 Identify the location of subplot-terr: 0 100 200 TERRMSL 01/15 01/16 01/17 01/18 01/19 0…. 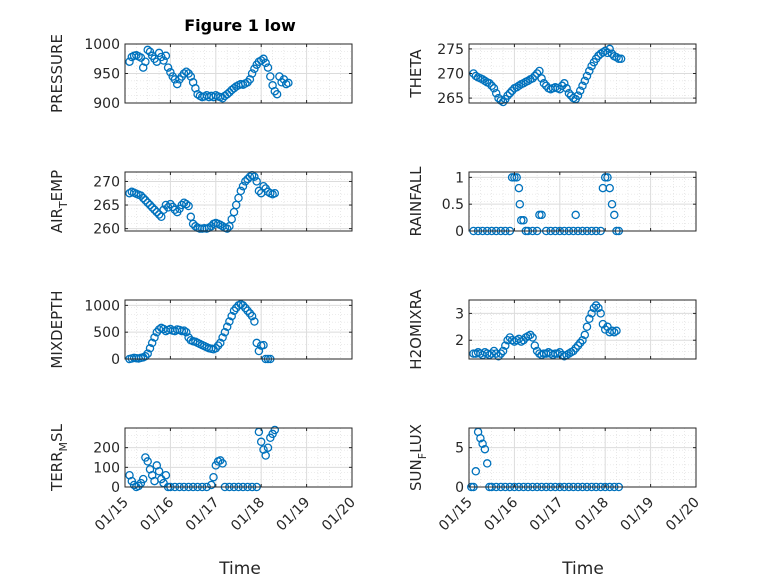
(203, 478).